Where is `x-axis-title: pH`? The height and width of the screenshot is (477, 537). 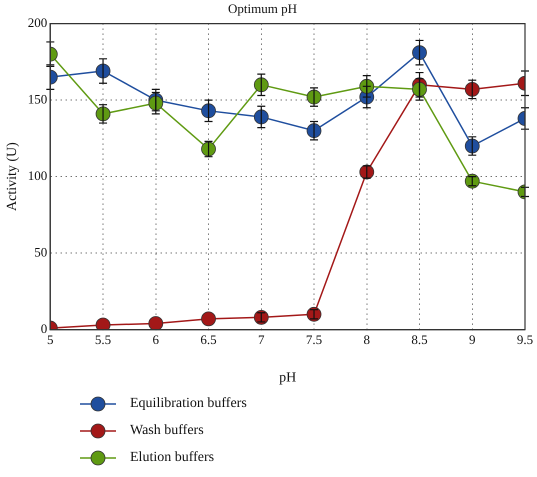 x-axis-title: pH is located at coordinates (287, 378).